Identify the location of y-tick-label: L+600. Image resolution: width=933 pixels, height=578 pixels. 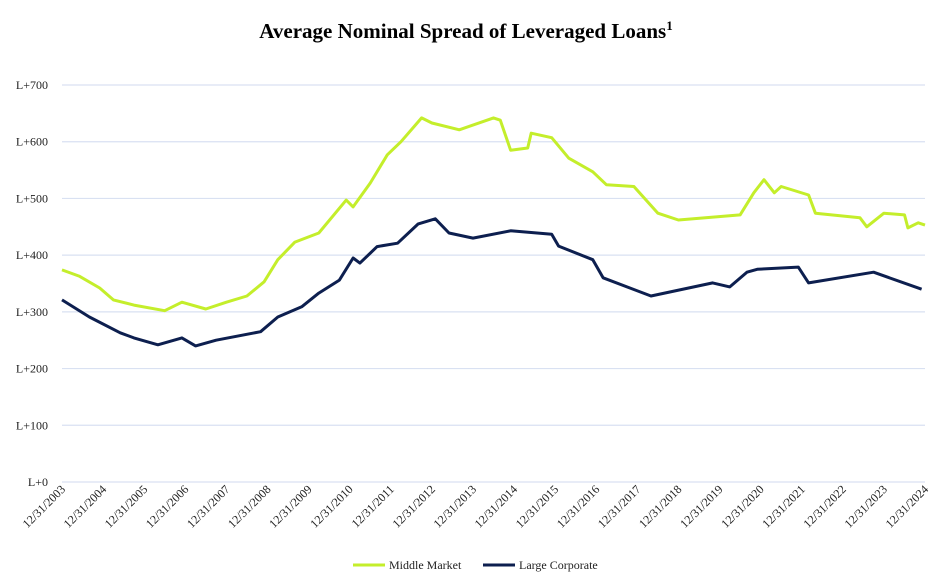
(32, 142).